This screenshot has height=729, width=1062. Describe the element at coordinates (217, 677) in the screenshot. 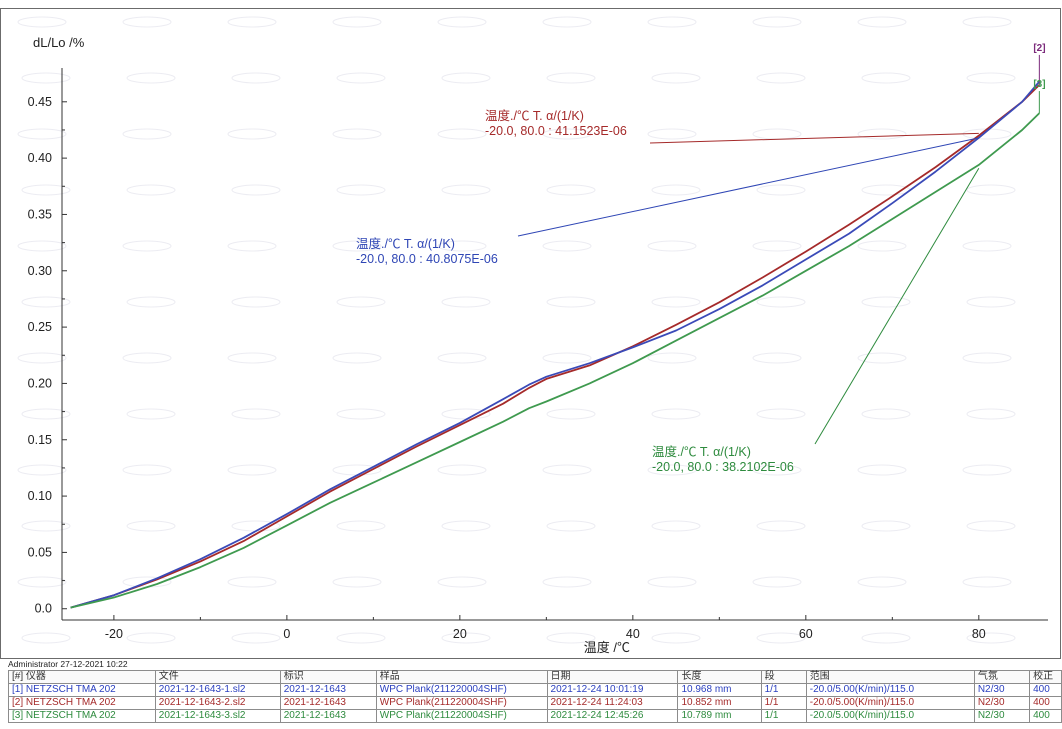

I see `table-header-cell: 文件` at that location.